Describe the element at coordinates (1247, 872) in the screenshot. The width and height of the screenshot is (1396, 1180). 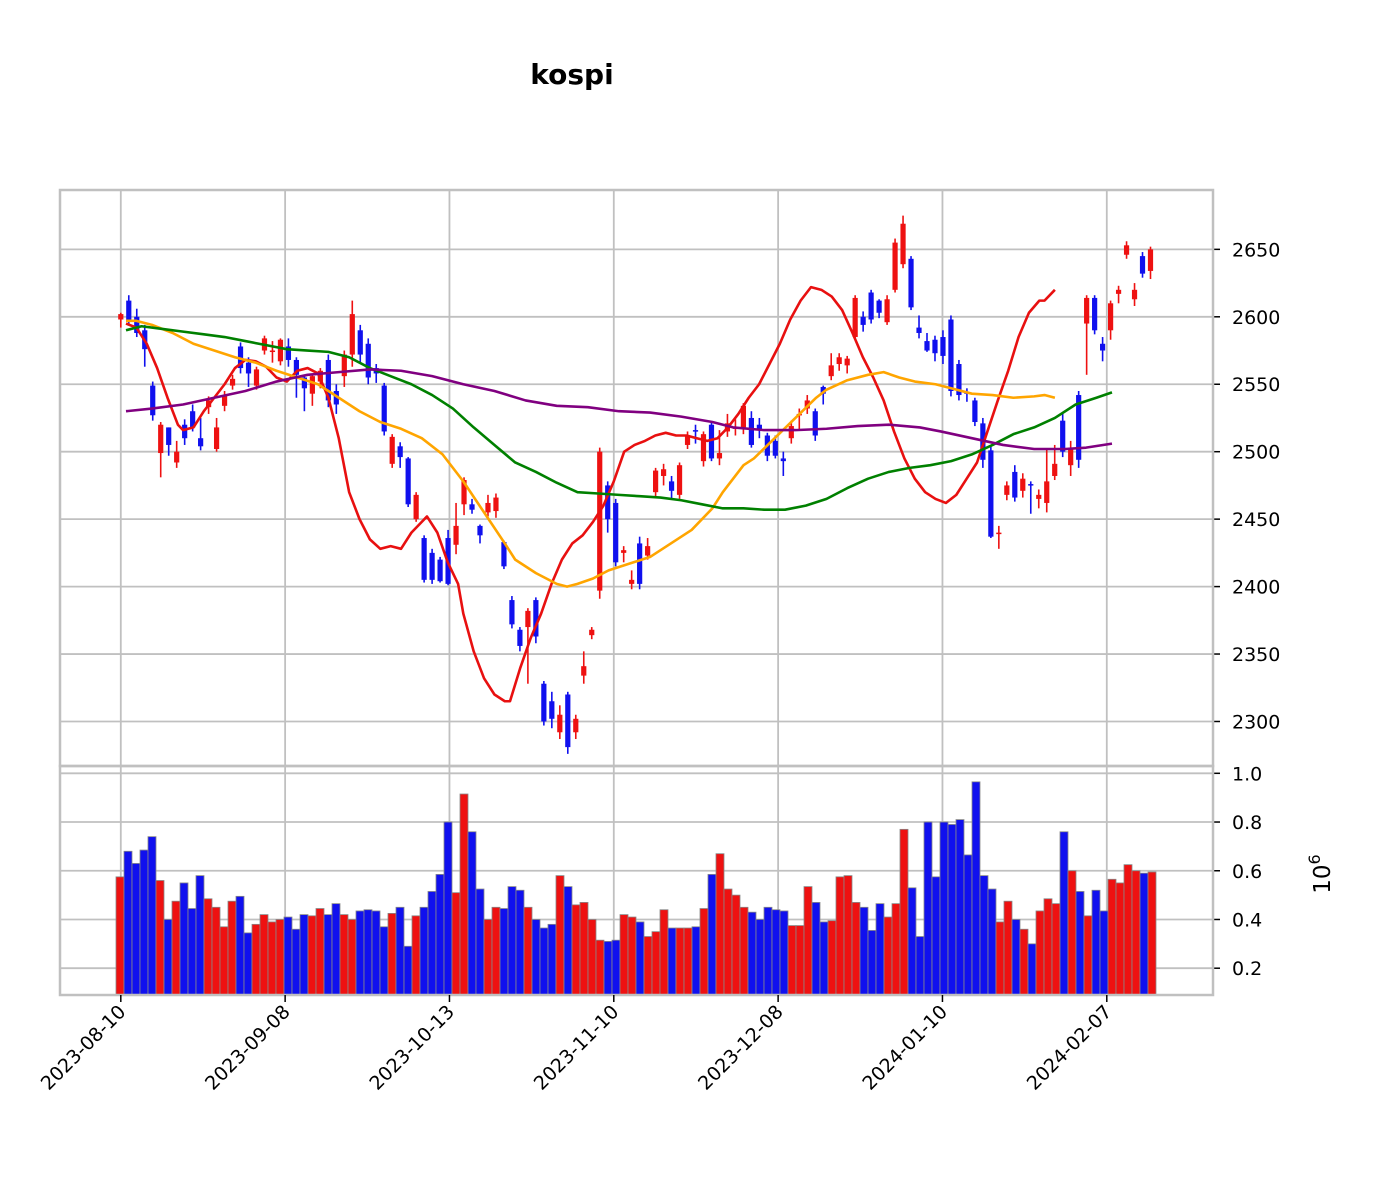
I see `volume-tick-label: 0.6` at that location.